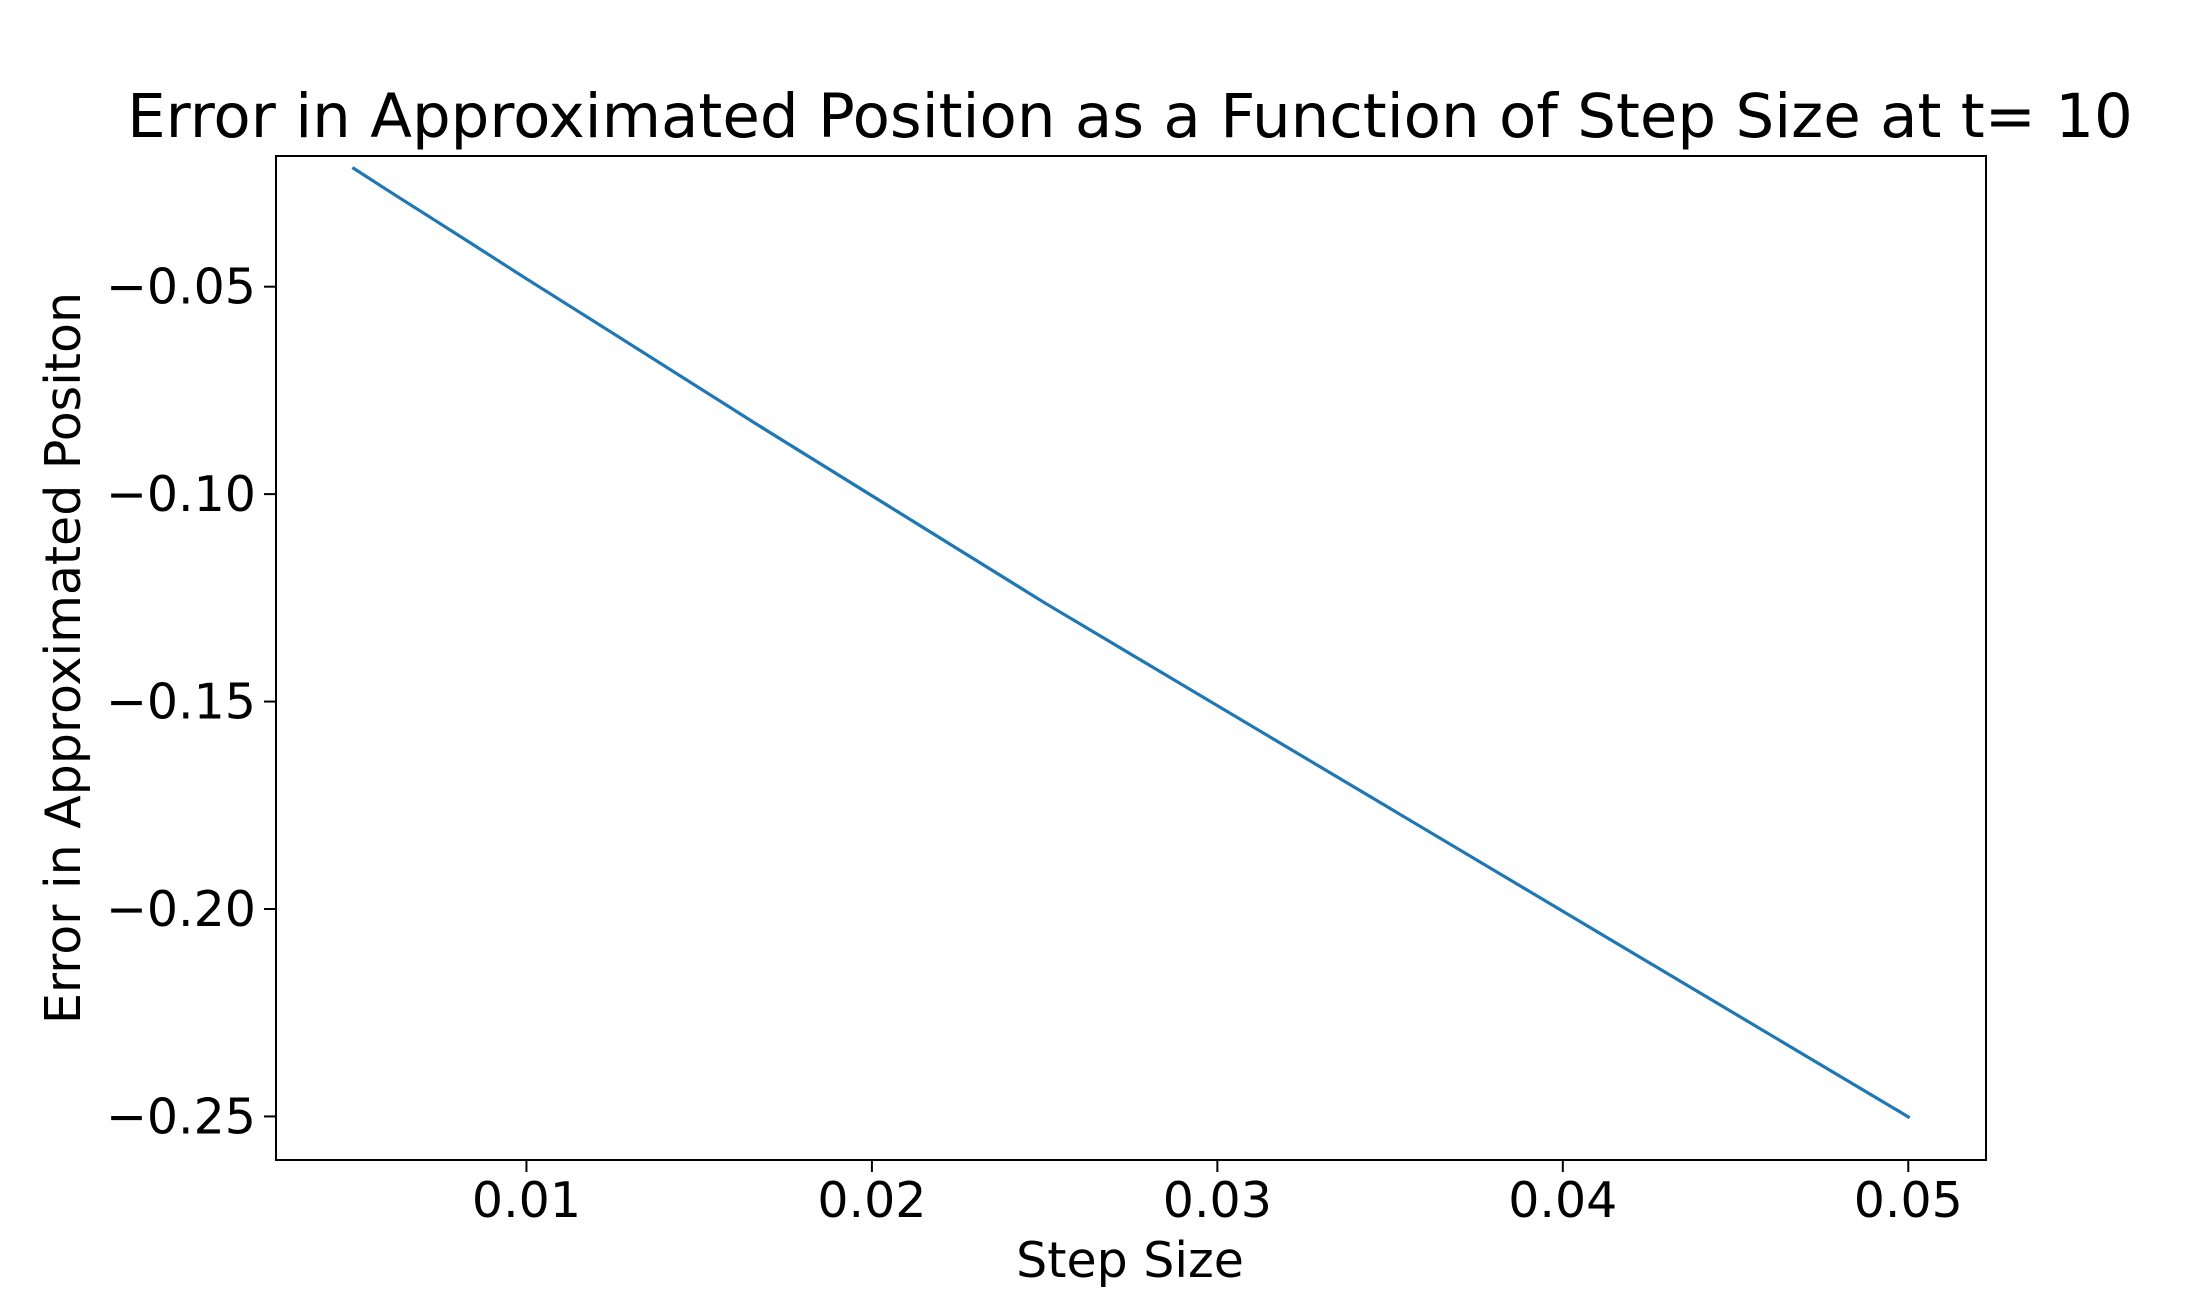 The image size is (2200, 1304). Describe the element at coordinates (1130, 1260) in the screenshot. I see `x-axis-label: Step Size` at that location.